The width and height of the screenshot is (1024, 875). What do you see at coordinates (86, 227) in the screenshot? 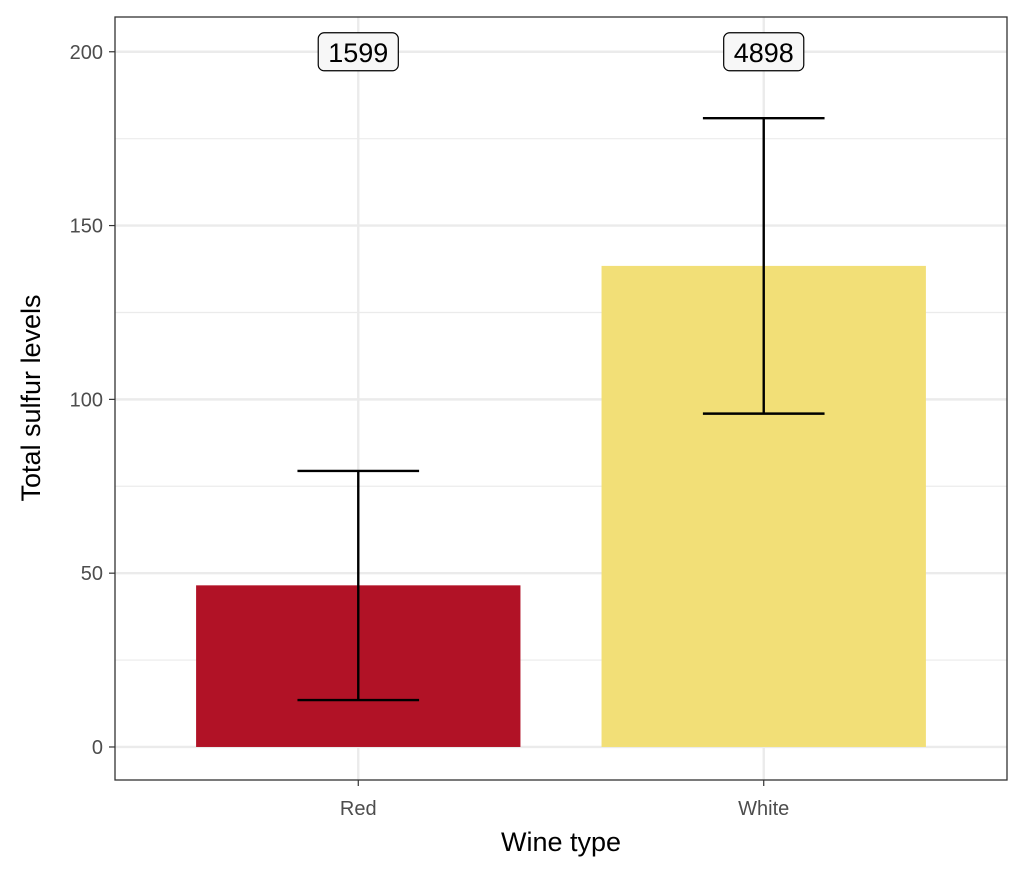
I see `y-tick-label: 150` at bounding box center [86, 227].